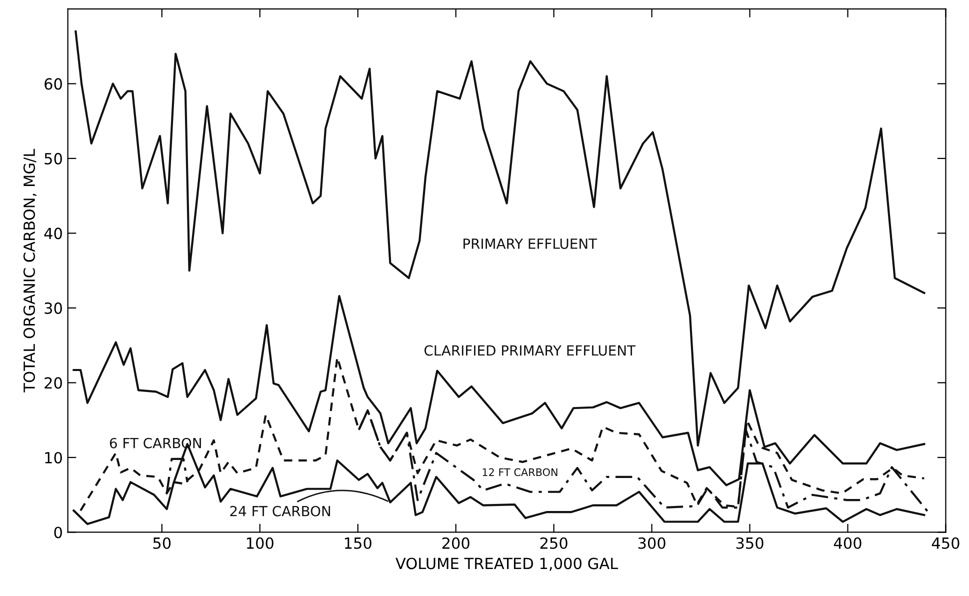 This screenshot has height=596, width=969. I want to click on text: PRIMARY EFFLUENT, so click(531, 243).